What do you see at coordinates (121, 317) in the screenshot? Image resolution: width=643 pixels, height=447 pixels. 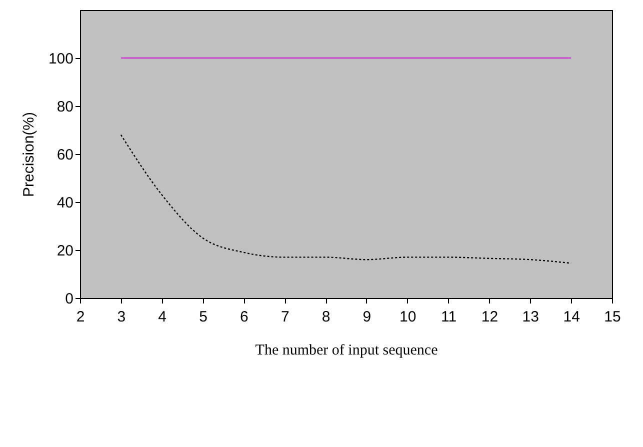 I see `x-tick-label: 3` at bounding box center [121, 317].